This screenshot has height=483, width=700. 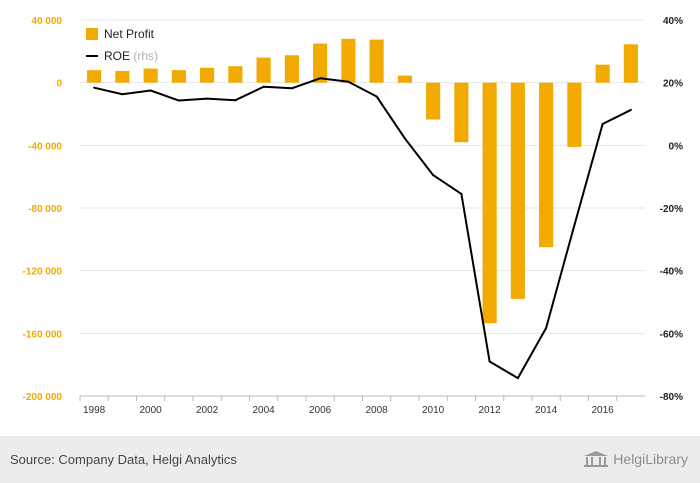 I want to click on brand-logo: HelgiLibrary, so click(x=635, y=459).